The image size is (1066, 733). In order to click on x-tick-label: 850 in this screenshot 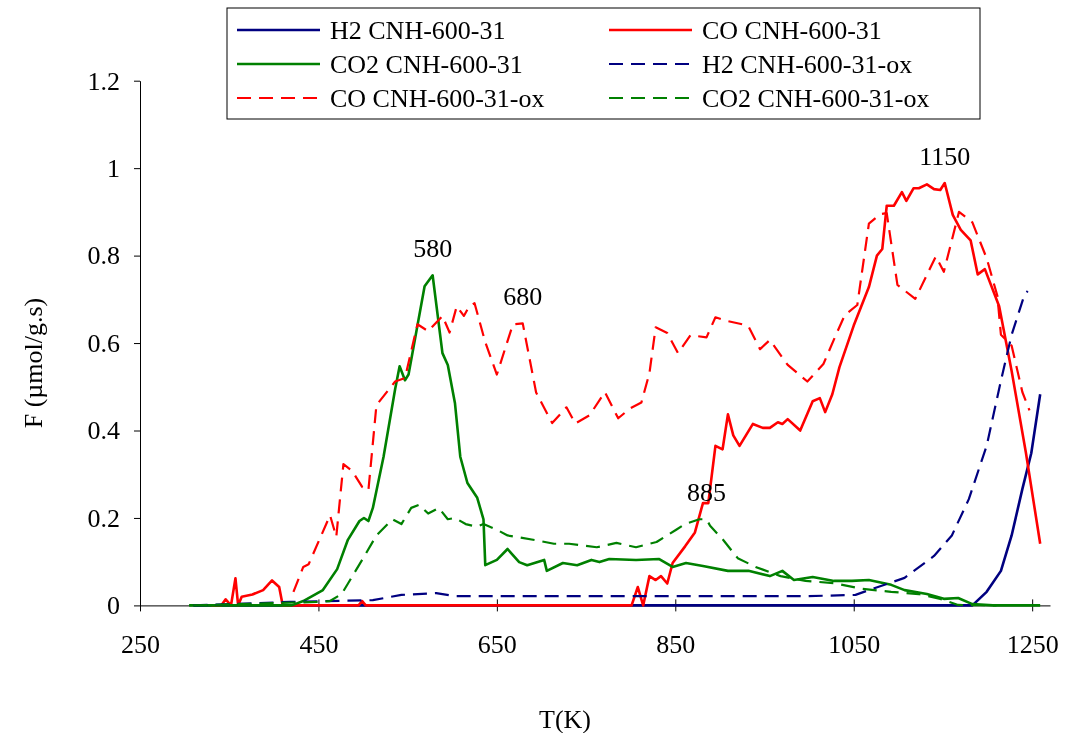, I will do `click(676, 645)`.